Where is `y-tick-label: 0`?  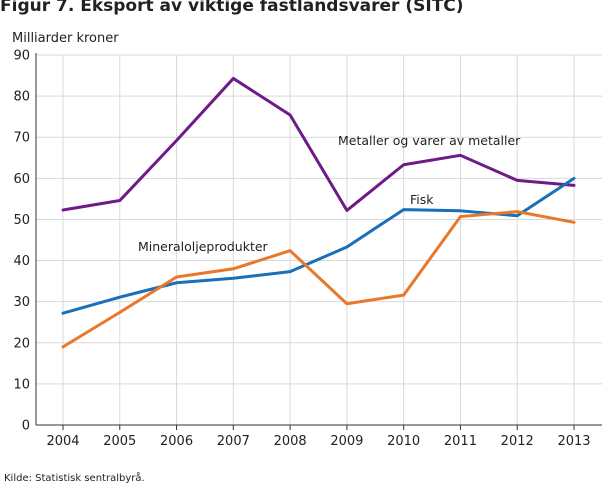 y-tick-label: 0 is located at coordinates (26, 426).